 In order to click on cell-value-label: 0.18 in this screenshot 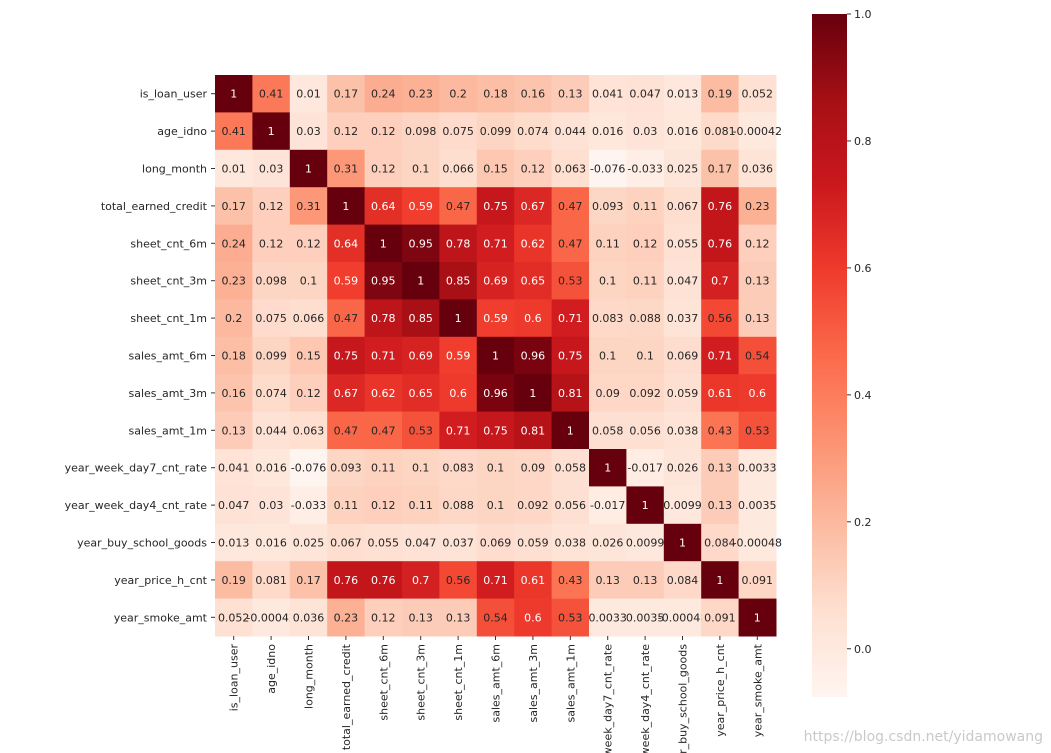, I will do `click(495, 94)`.